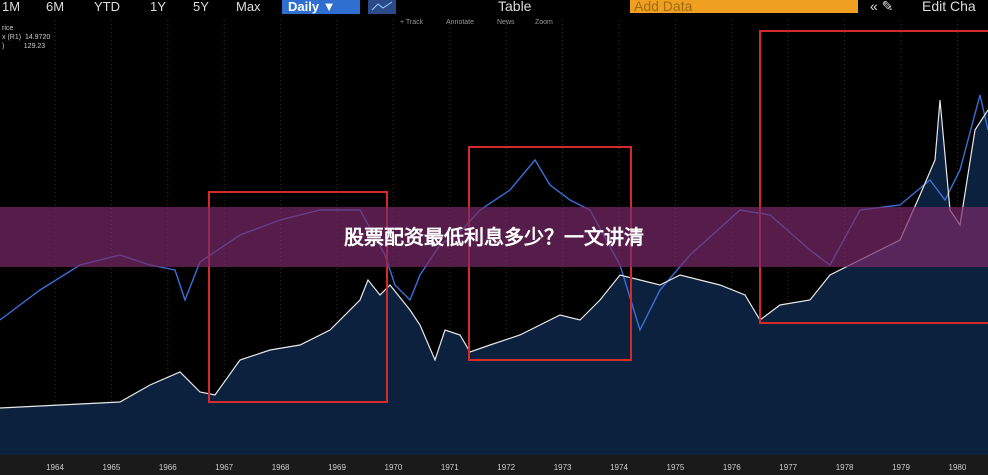 This screenshot has width=988, height=475. What do you see at coordinates (55, 7) in the screenshot?
I see `range-button: 6M` at bounding box center [55, 7].